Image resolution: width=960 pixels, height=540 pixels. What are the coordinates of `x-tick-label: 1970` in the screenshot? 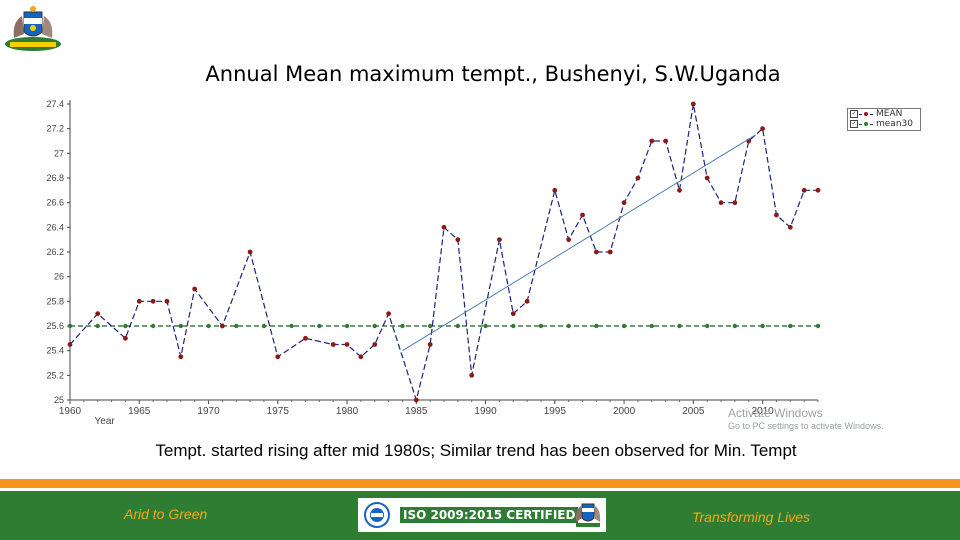 It's located at (208, 411).